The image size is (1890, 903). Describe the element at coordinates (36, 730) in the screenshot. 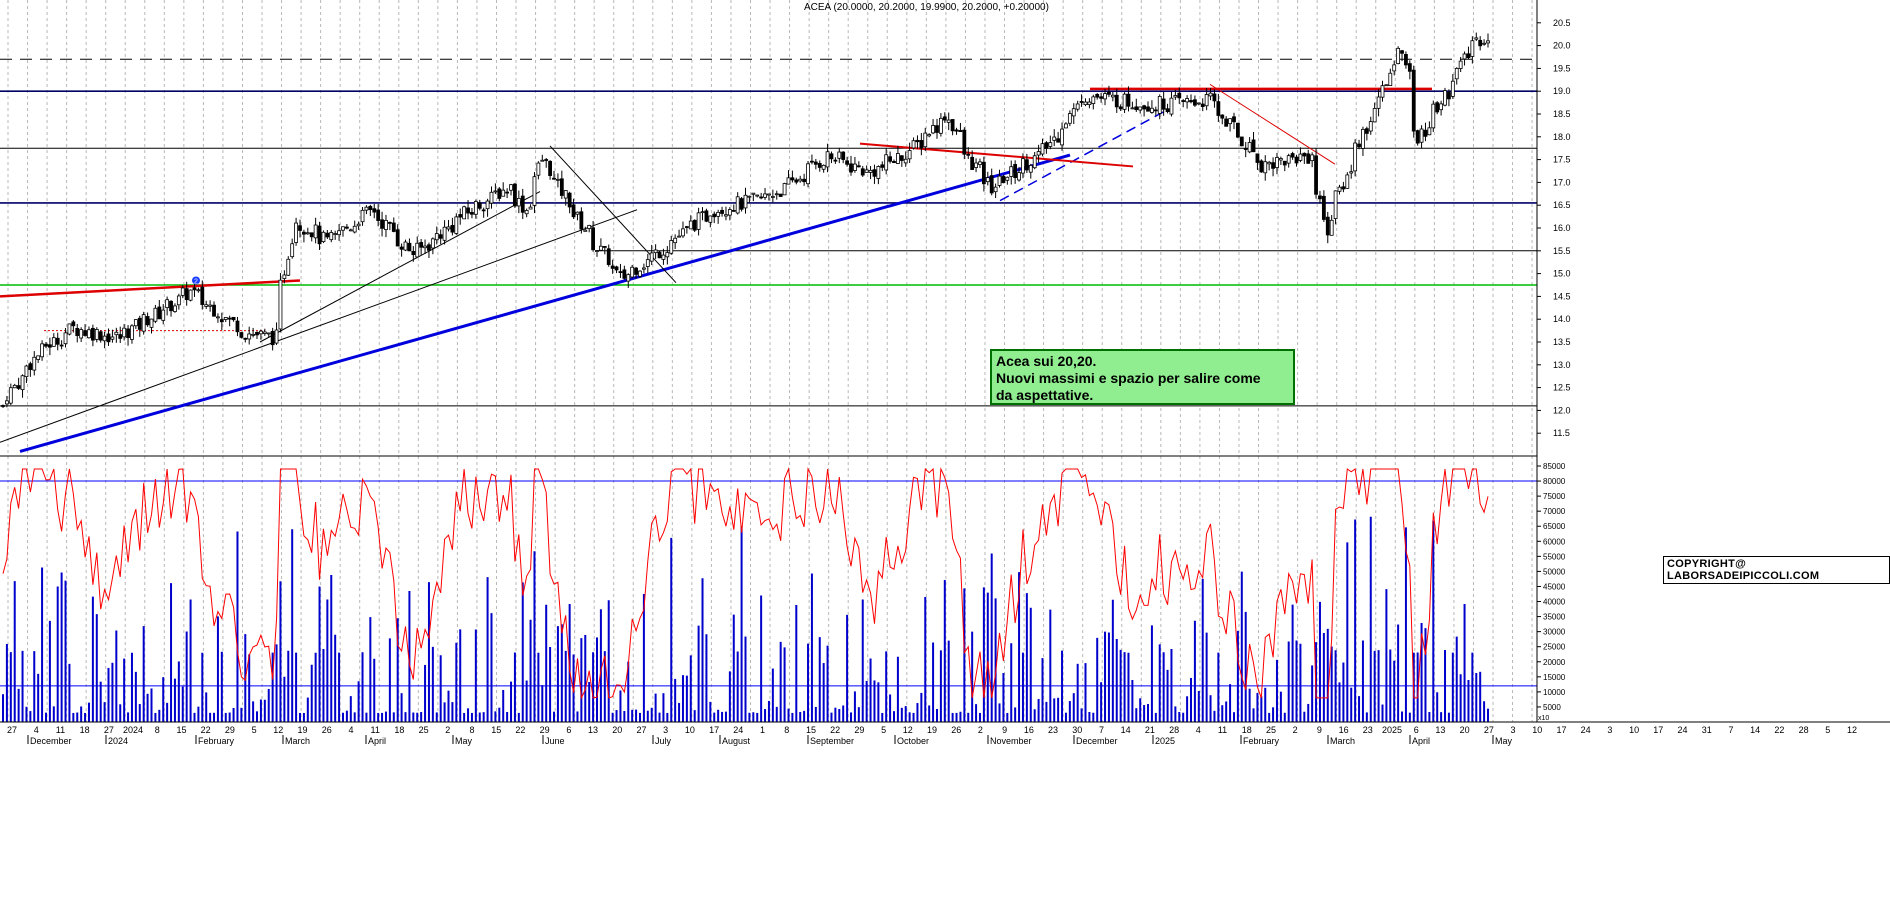

I see `x-day-label: 4` at that location.